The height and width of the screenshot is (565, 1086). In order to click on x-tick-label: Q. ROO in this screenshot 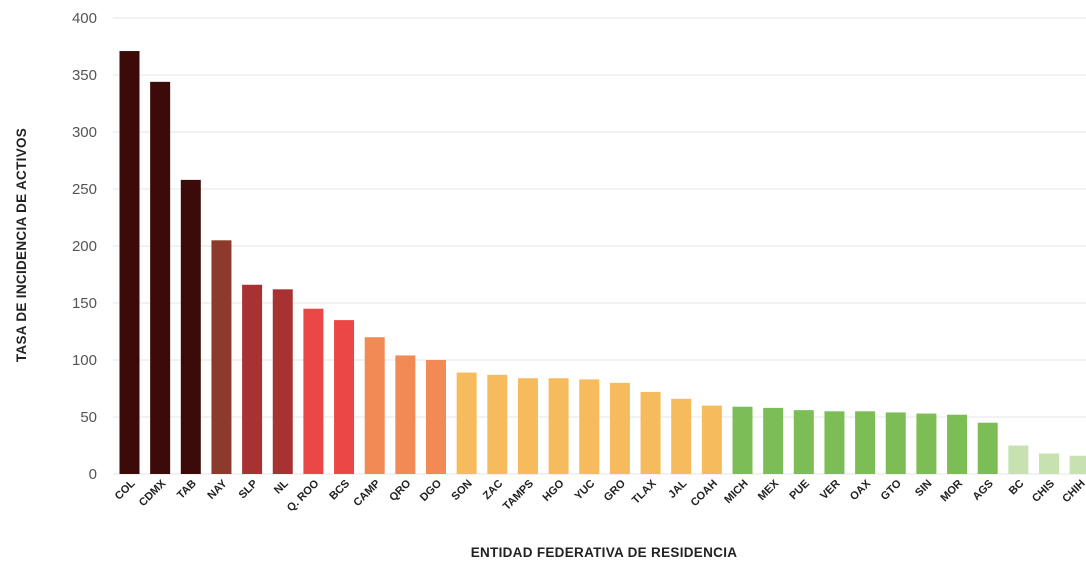, I will do `click(303, 495)`.